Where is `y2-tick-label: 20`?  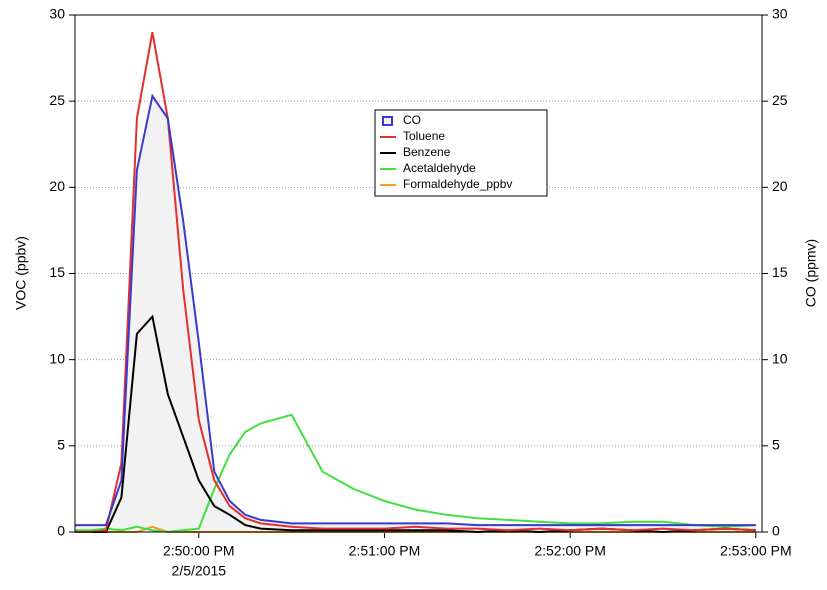
y2-tick-label: 20 is located at coordinates (780, 186).